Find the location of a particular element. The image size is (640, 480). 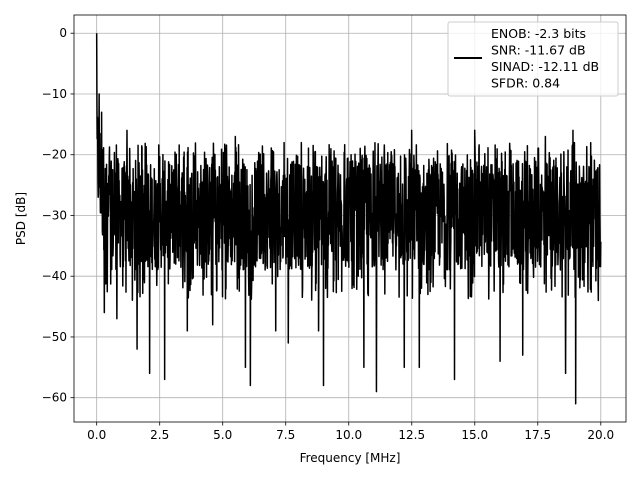

legend-entry: SFDR: 0.84 is located at coordinates (525, 83).